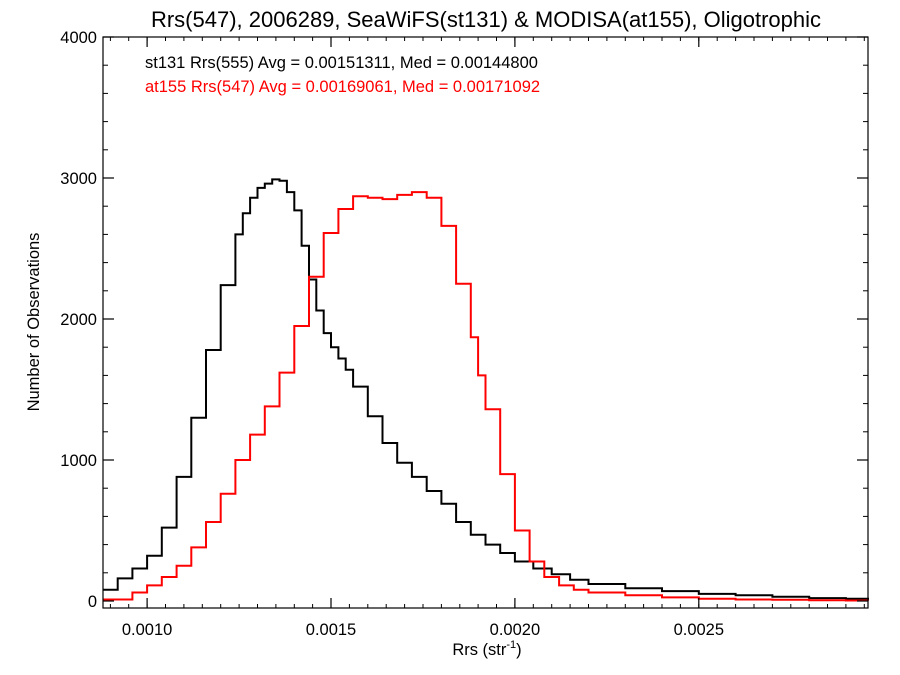 Image resolution: width=900 pixels, height=675 pixels. I want to click on y-axis-label: Number of Observations, so click(34, 322).